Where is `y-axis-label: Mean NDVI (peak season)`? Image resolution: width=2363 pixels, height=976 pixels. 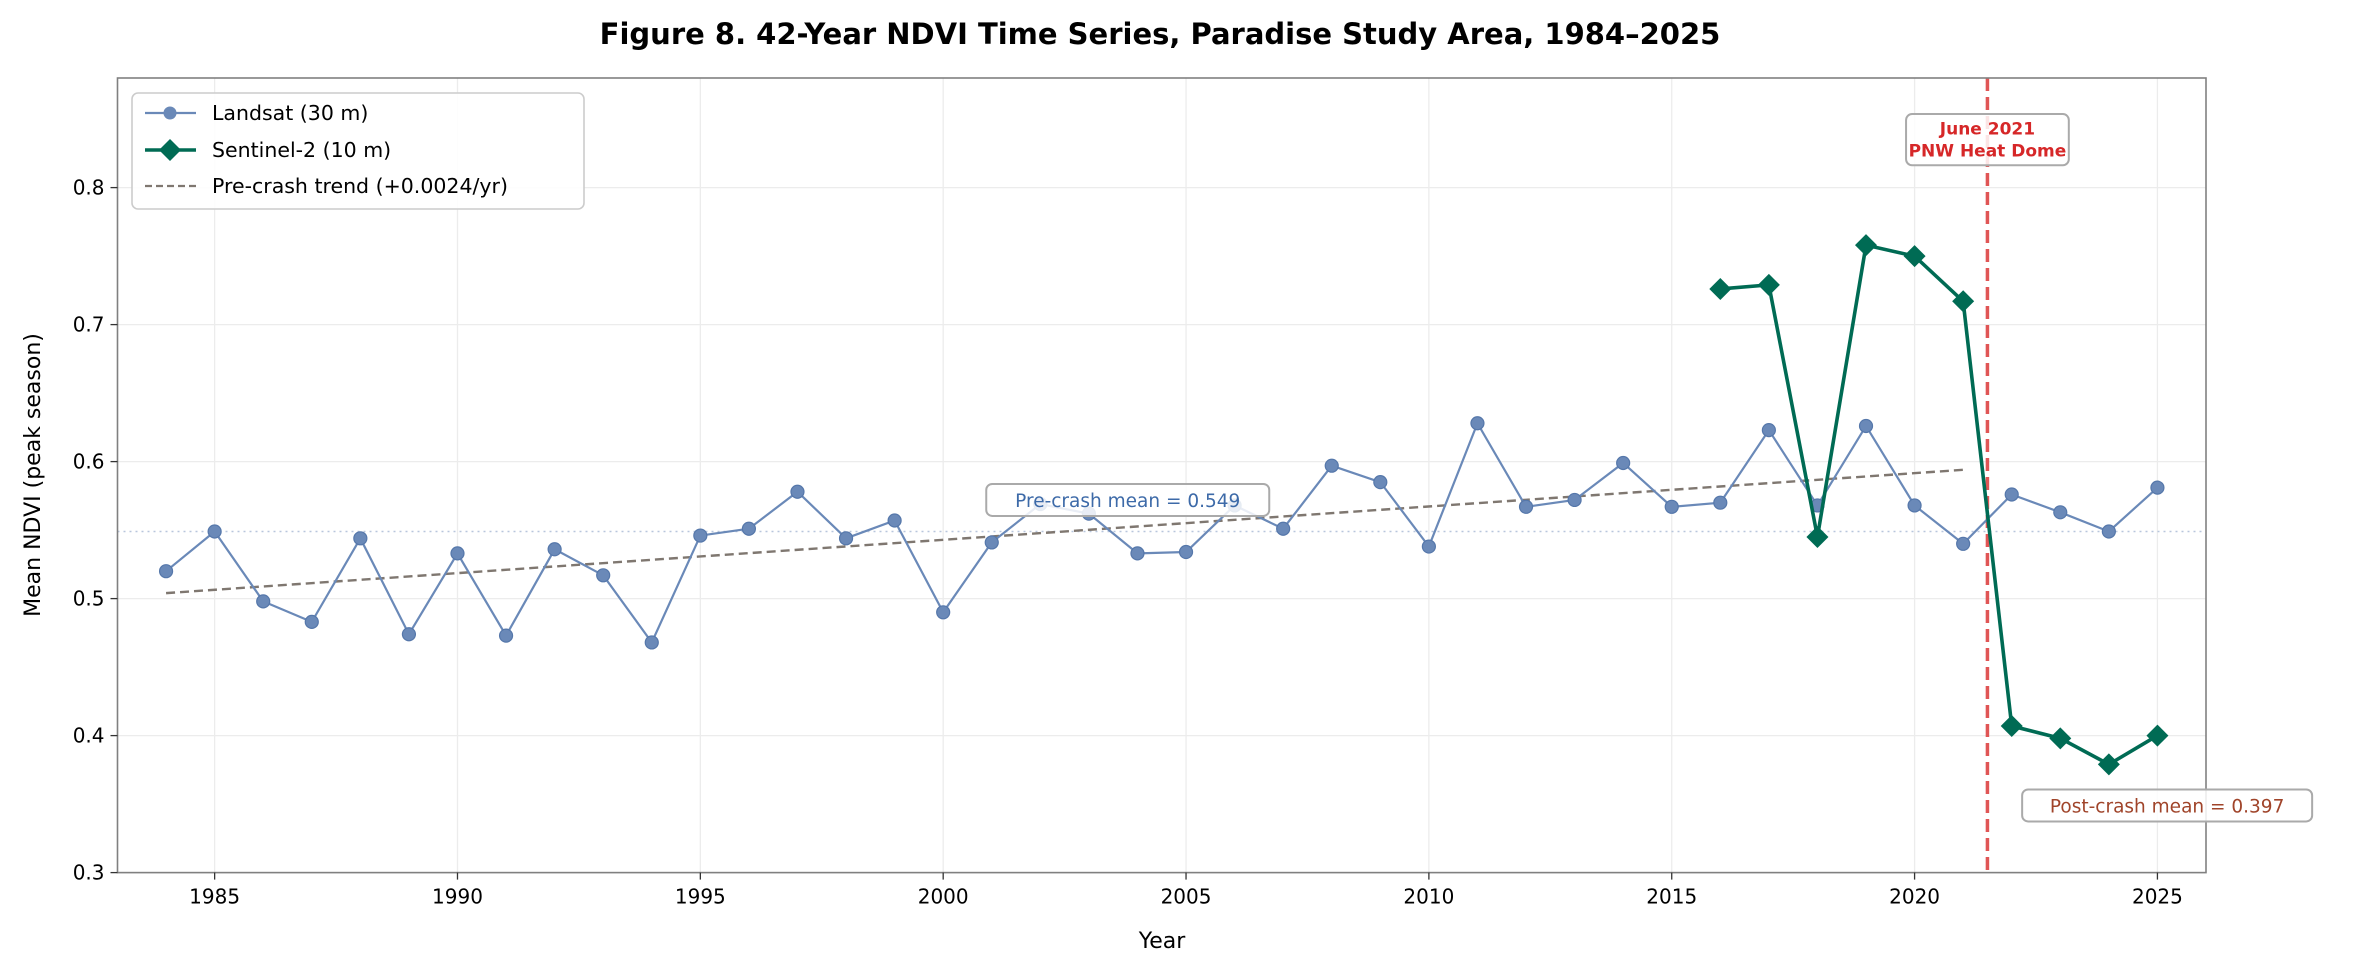 y-axis-label: Mean NDVI (peak season) is located at coordinates (33, 475).